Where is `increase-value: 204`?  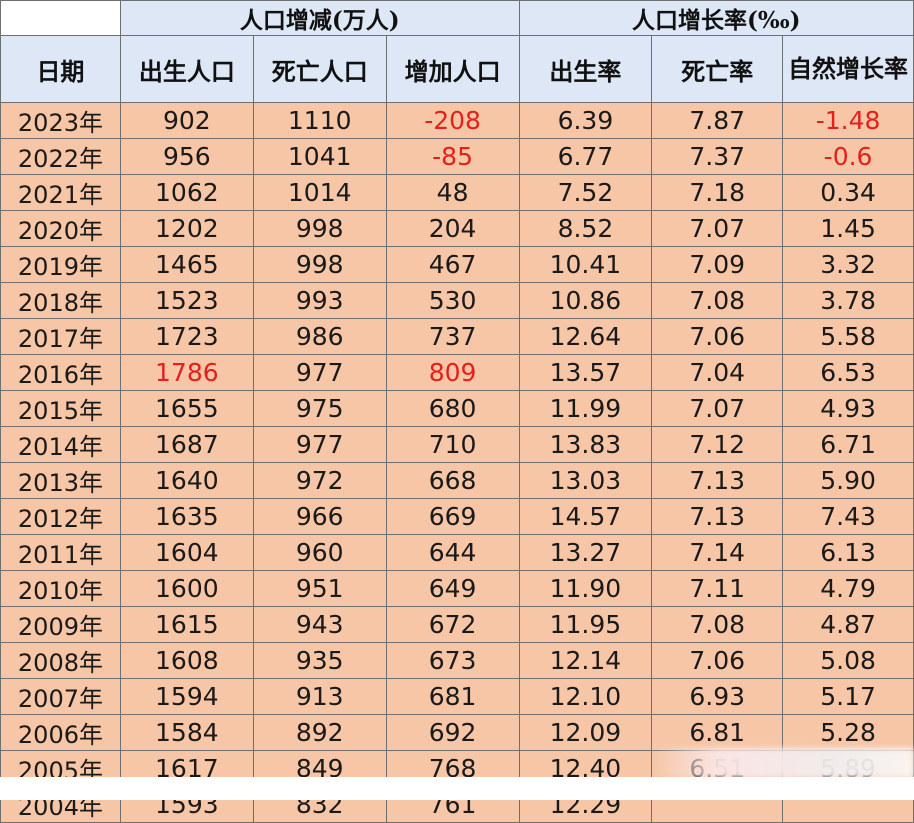
increase-value: 204 is located at coordinates (452, 228).